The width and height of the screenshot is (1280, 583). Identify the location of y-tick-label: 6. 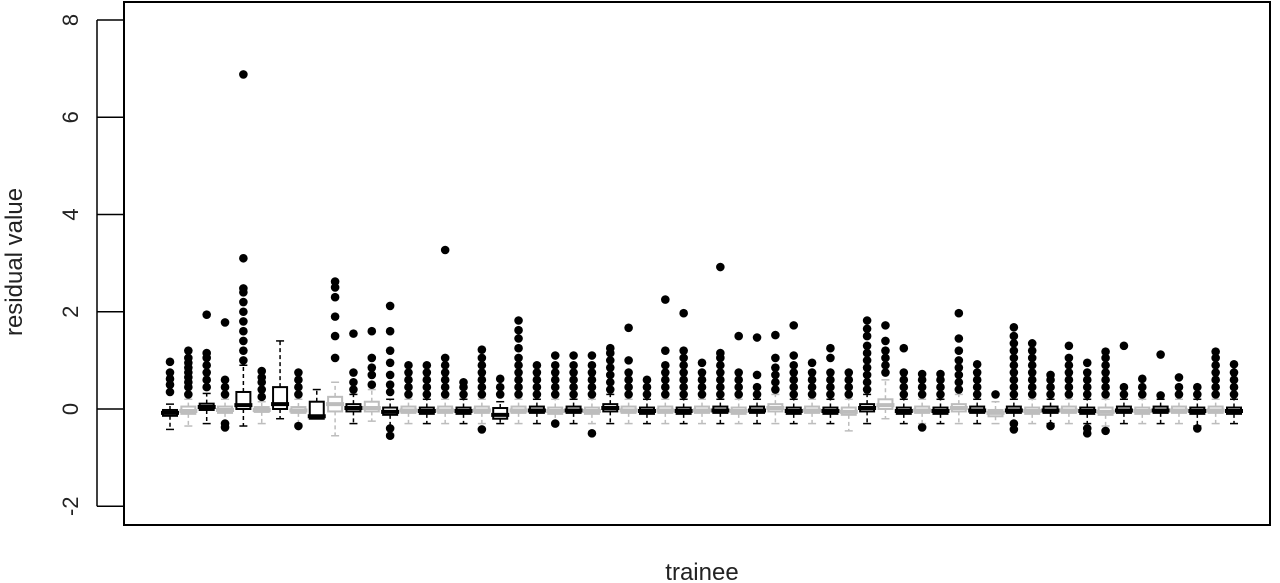
(70, 117).